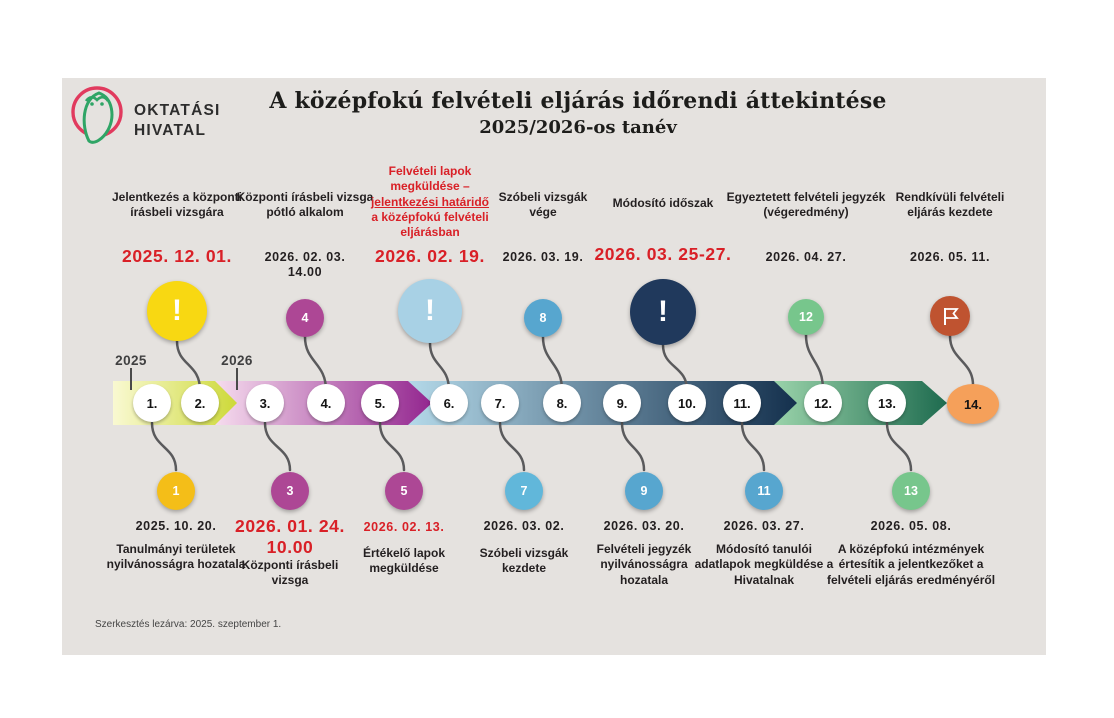 The width and height of the screenshot is (1114, 718). I want to click on top-event-2-badge: 4, so click(305, 318).